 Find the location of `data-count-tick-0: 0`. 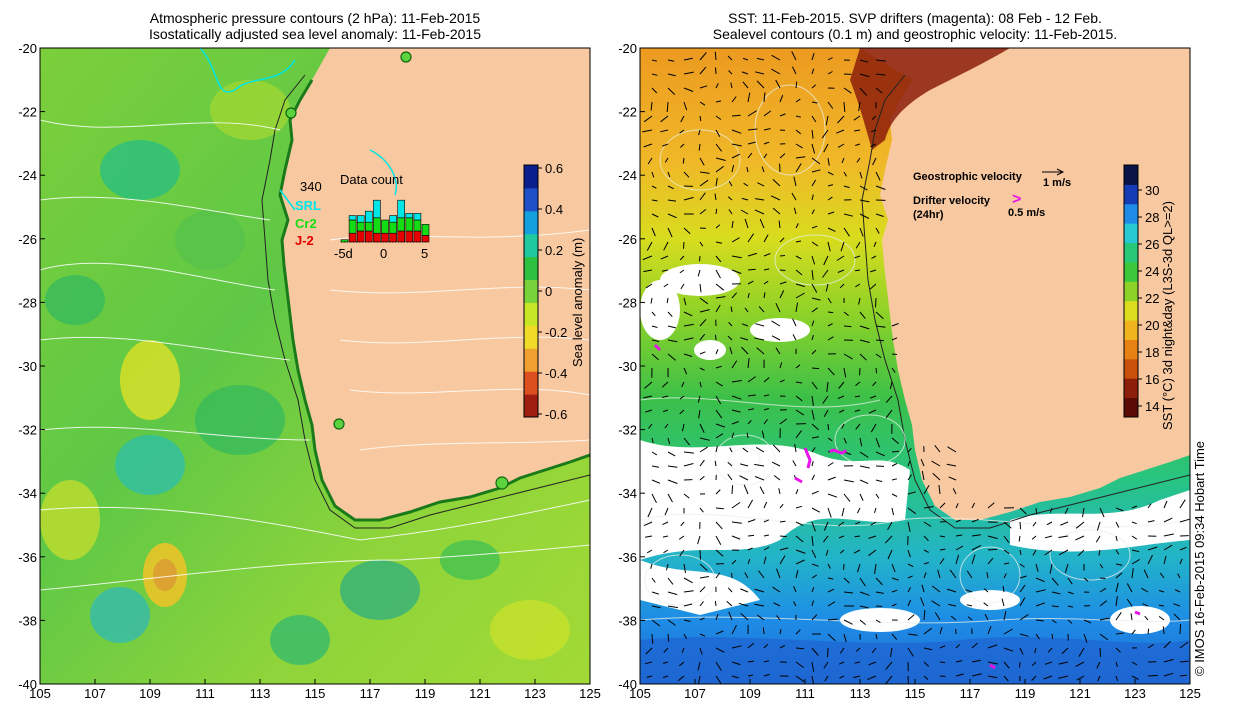

data-count-tick-0: 0 is located at coordinates (383, 253).